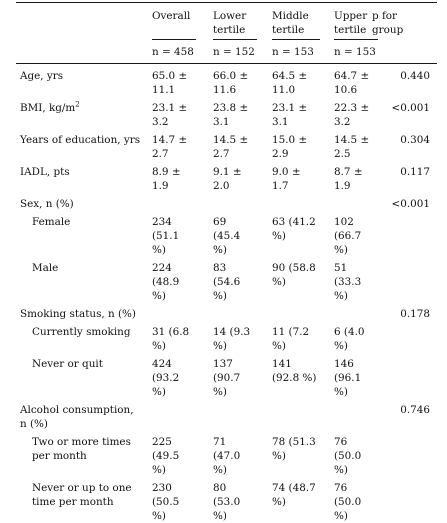 The image size is (447, 523). Describe the element at coordinates (415, 172) in the screenshot. I see `p-value: 0.117` at that location.